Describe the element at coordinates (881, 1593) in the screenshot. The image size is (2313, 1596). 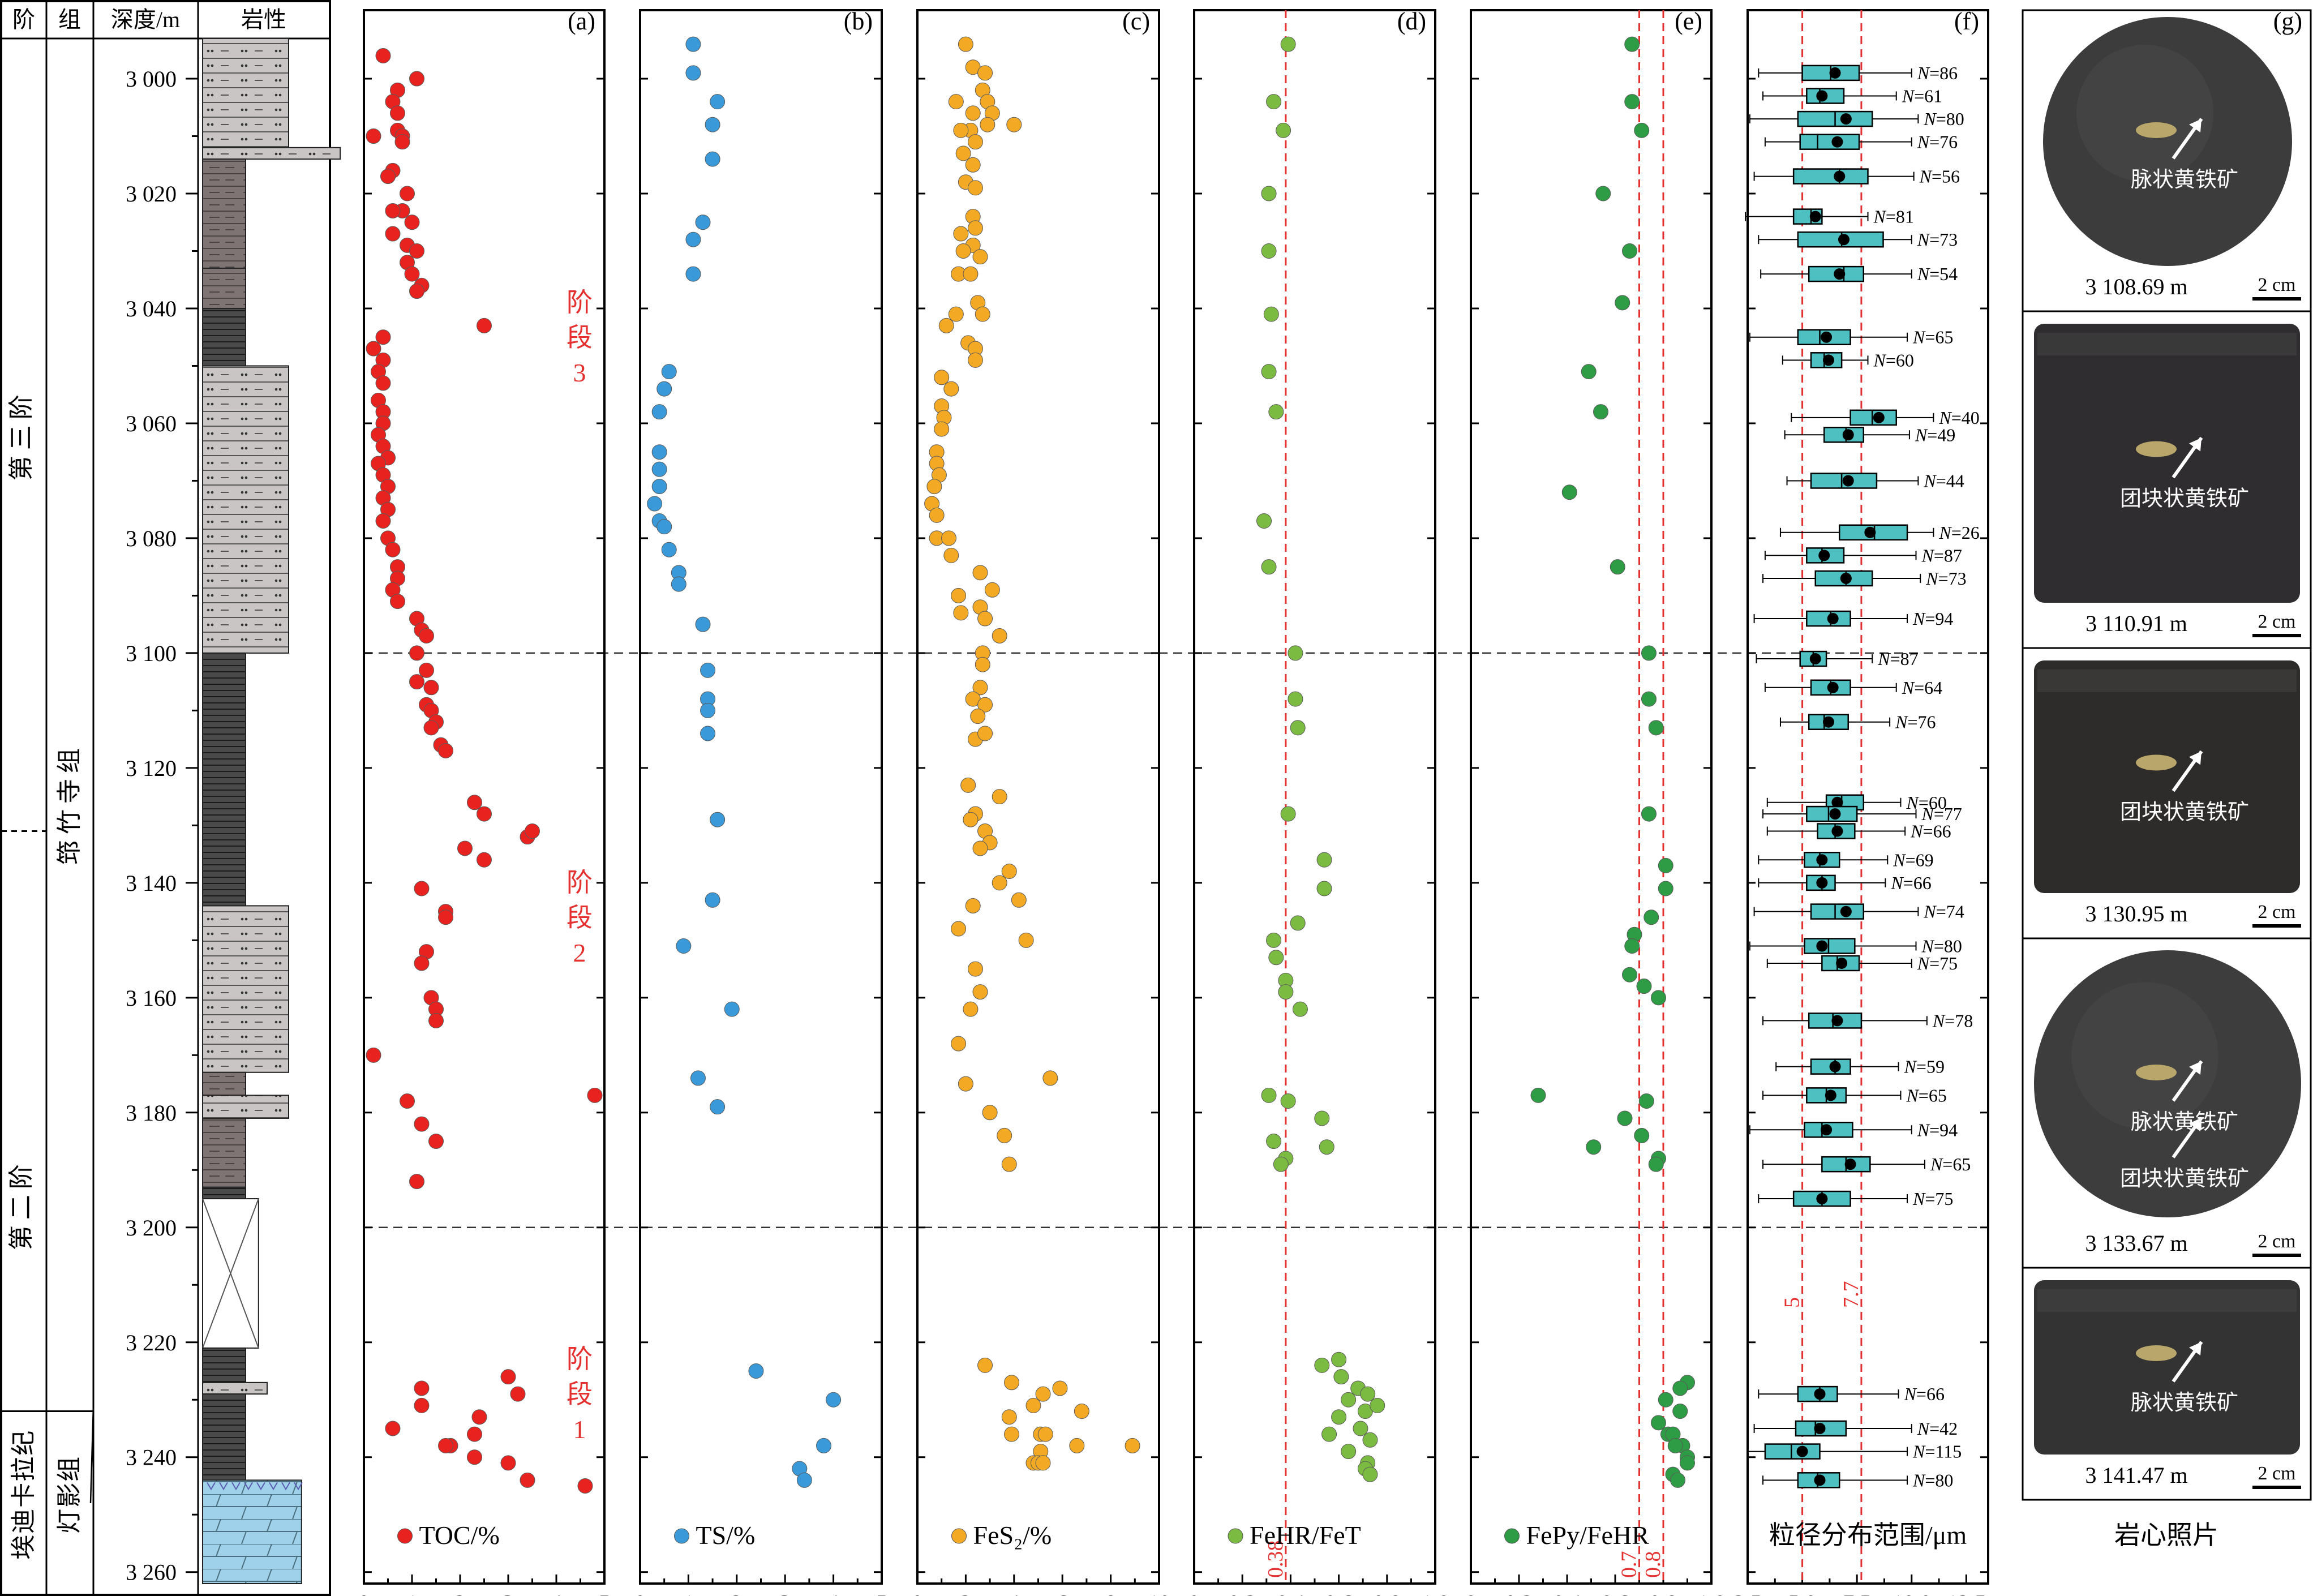
I see `x-tick-label: 5` at that location.